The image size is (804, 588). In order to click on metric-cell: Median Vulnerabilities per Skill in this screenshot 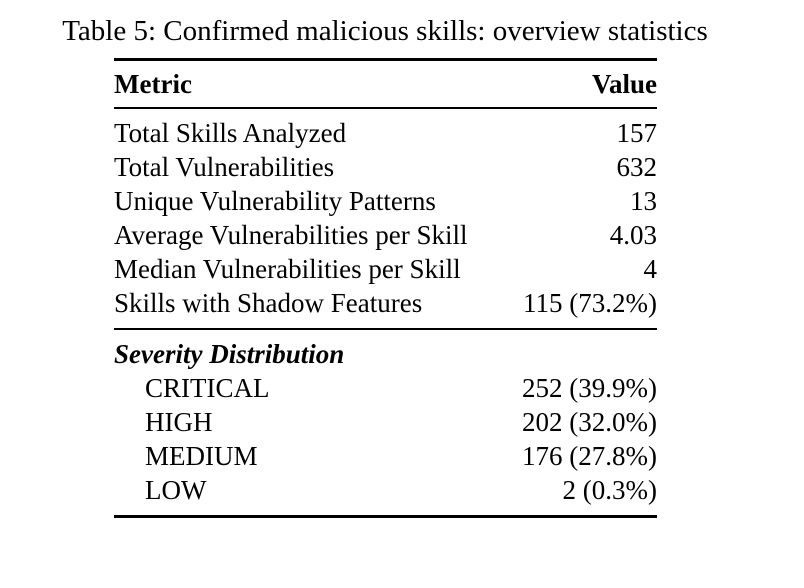, I will do `click(287, 269)`.